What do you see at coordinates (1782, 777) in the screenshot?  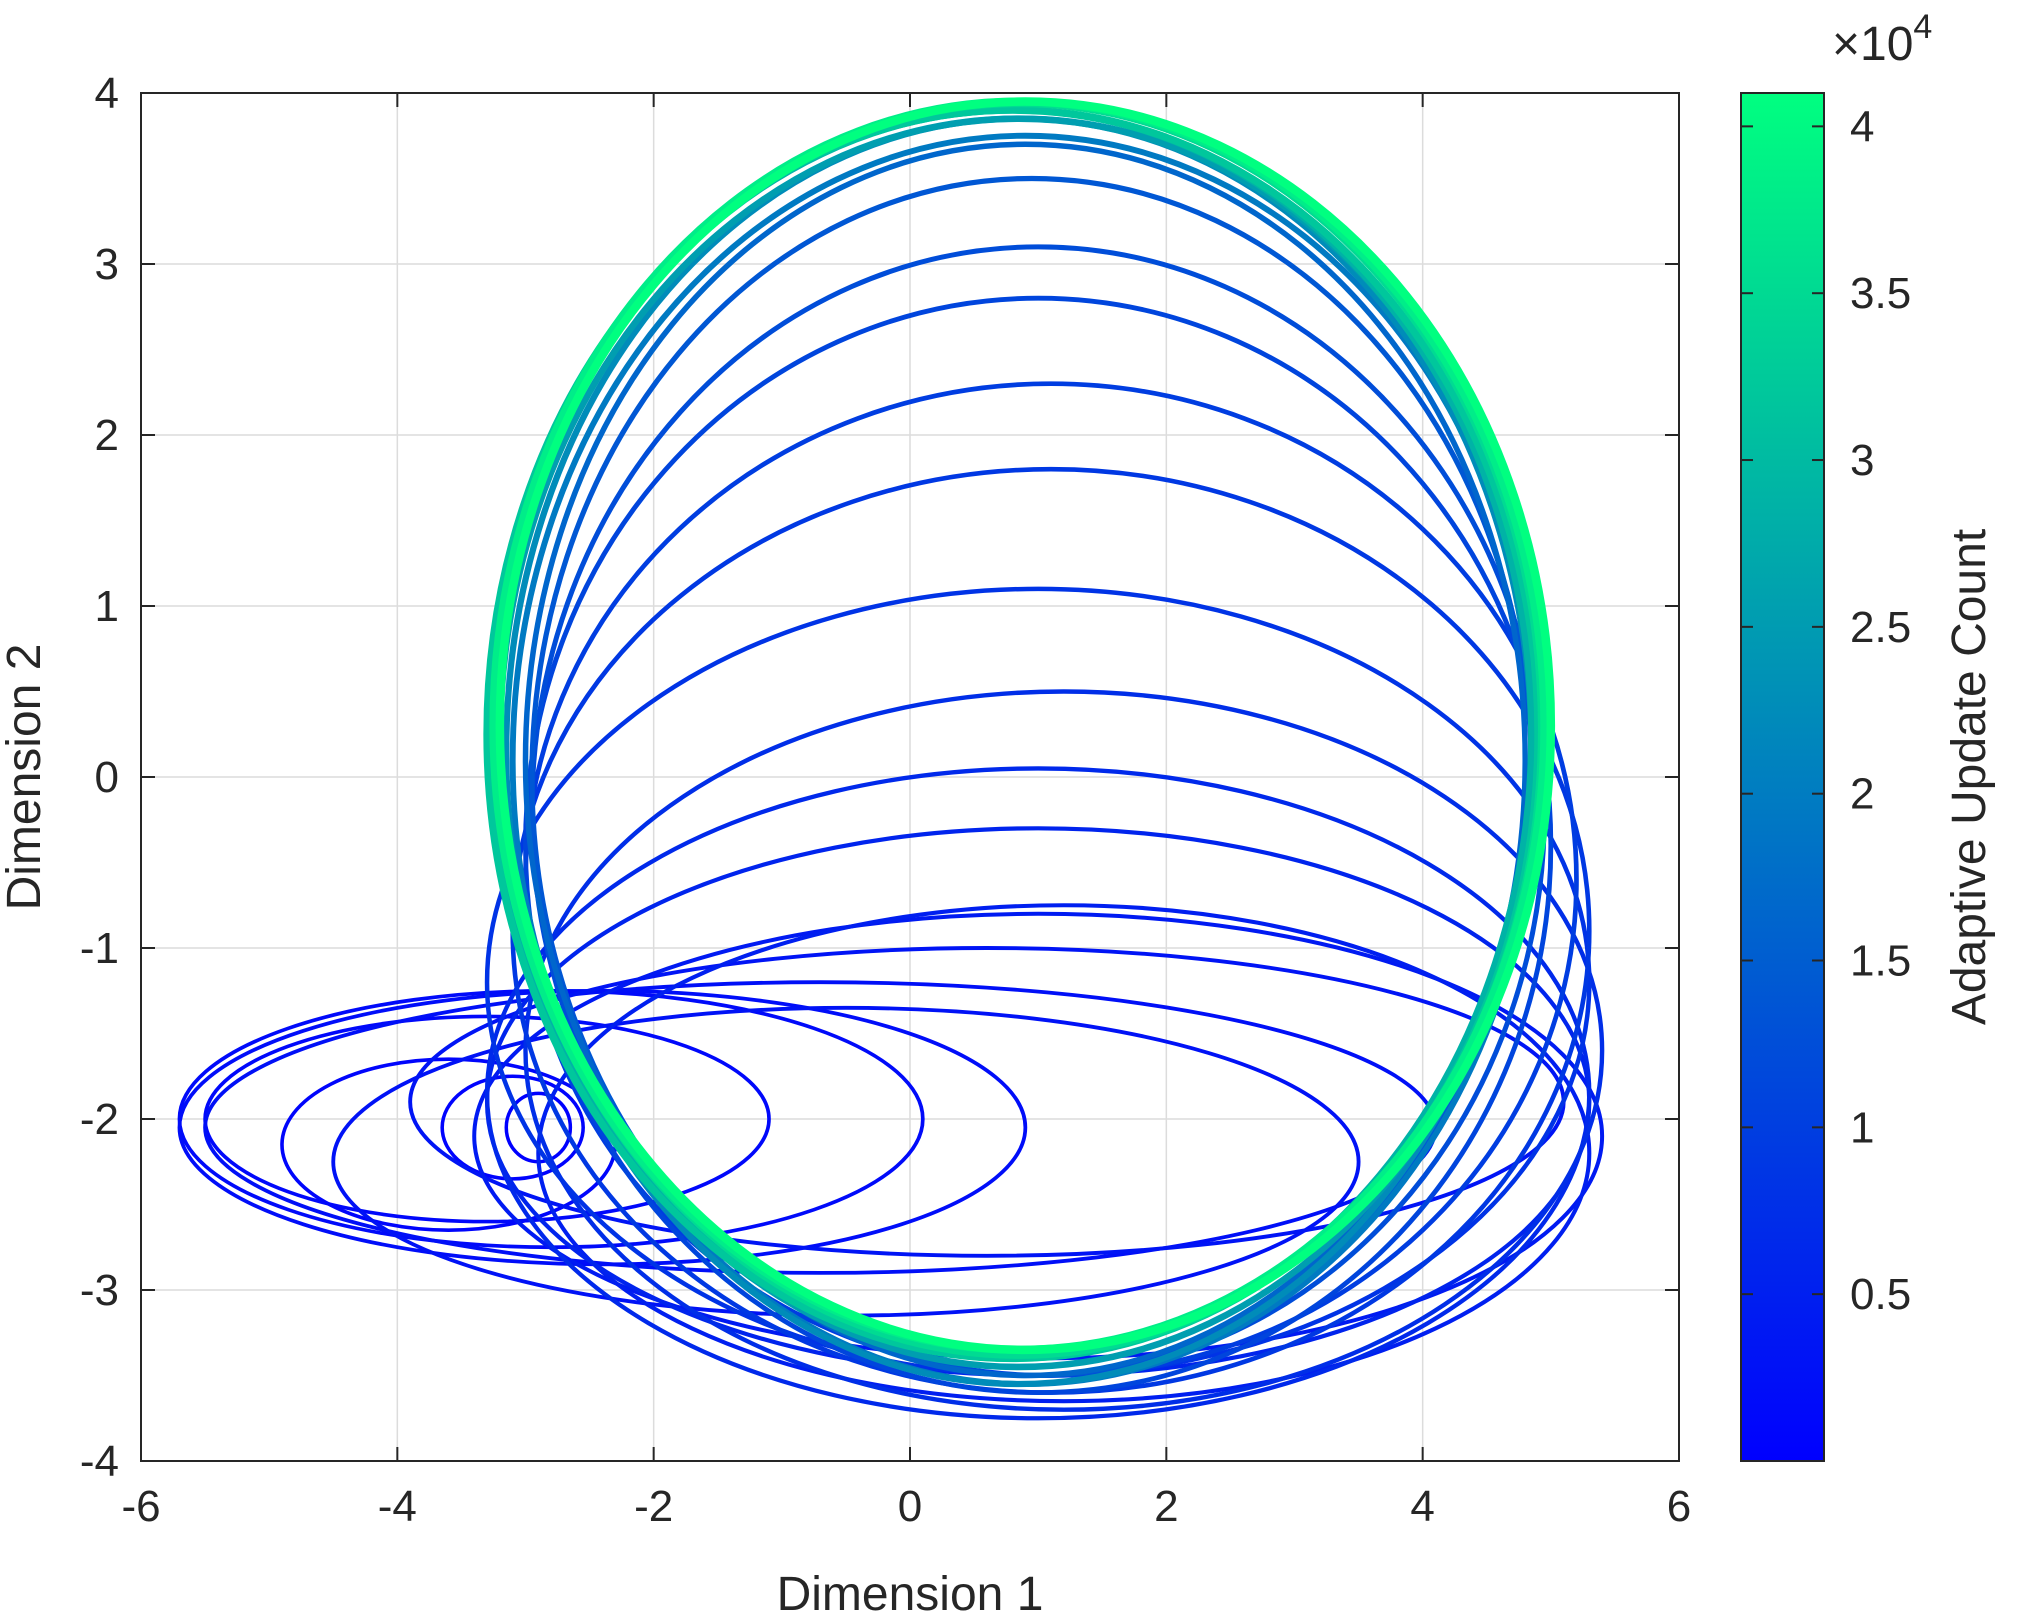 I see `colorbar` at bounding box center [1782, 777].